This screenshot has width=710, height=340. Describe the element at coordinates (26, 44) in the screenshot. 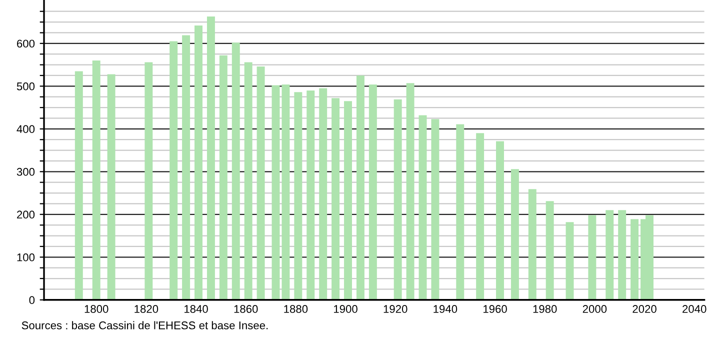

I see `y-tick-label: 600` at that location.